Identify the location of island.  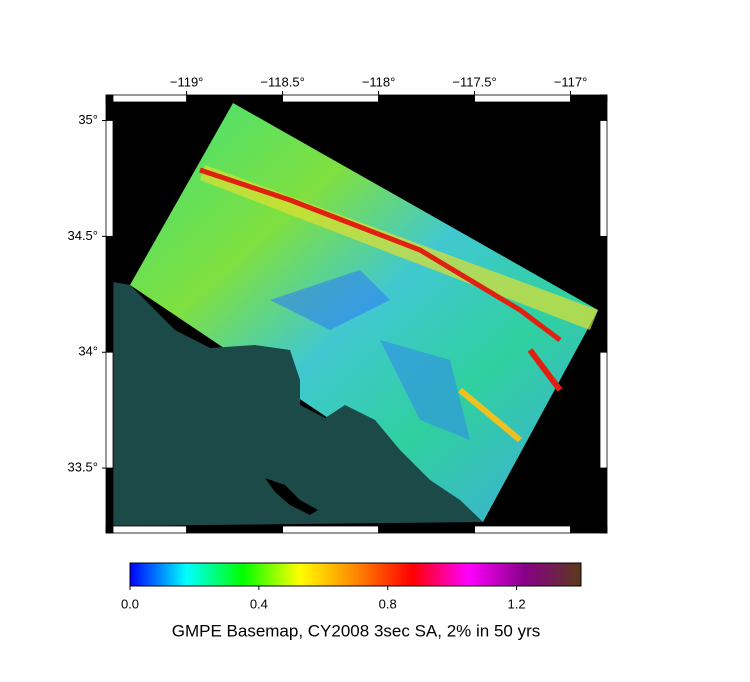
(291, 496).